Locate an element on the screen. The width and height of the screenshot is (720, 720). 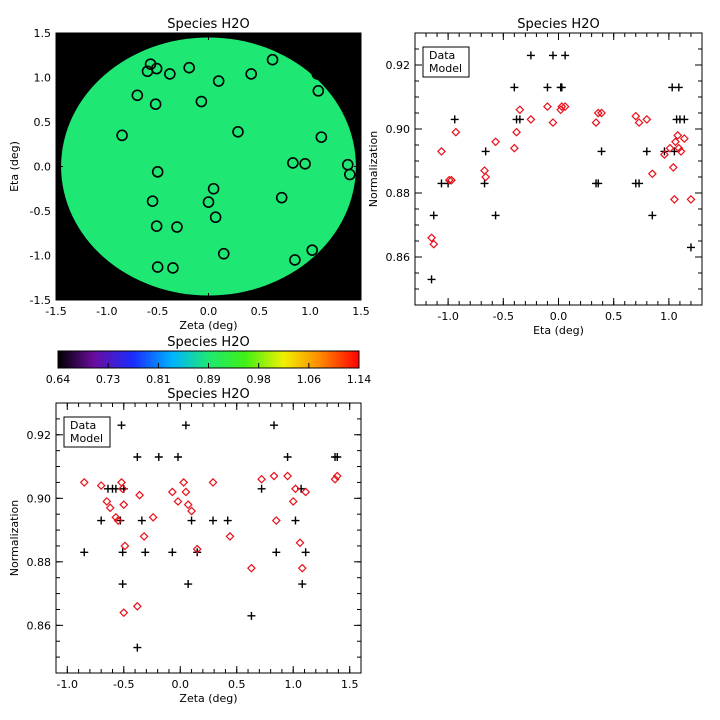
colorbar-tick-label: 0.73 is located at coordinates (108, 379).